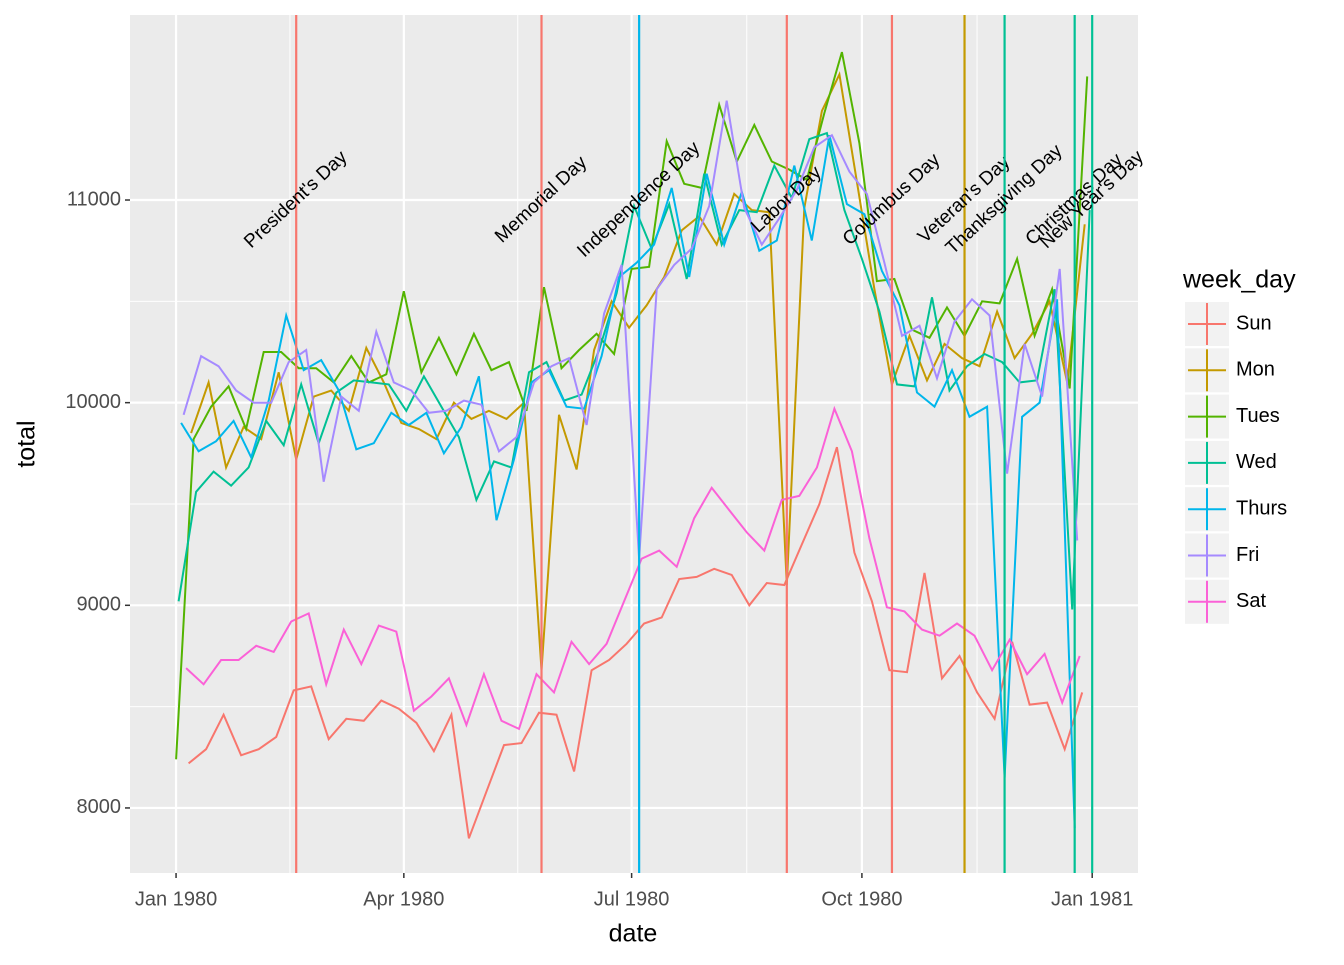 The width and height of the screenshot is (1344, 965). I want to click on x-tick-label: Jan 1980, so click(176, 899).